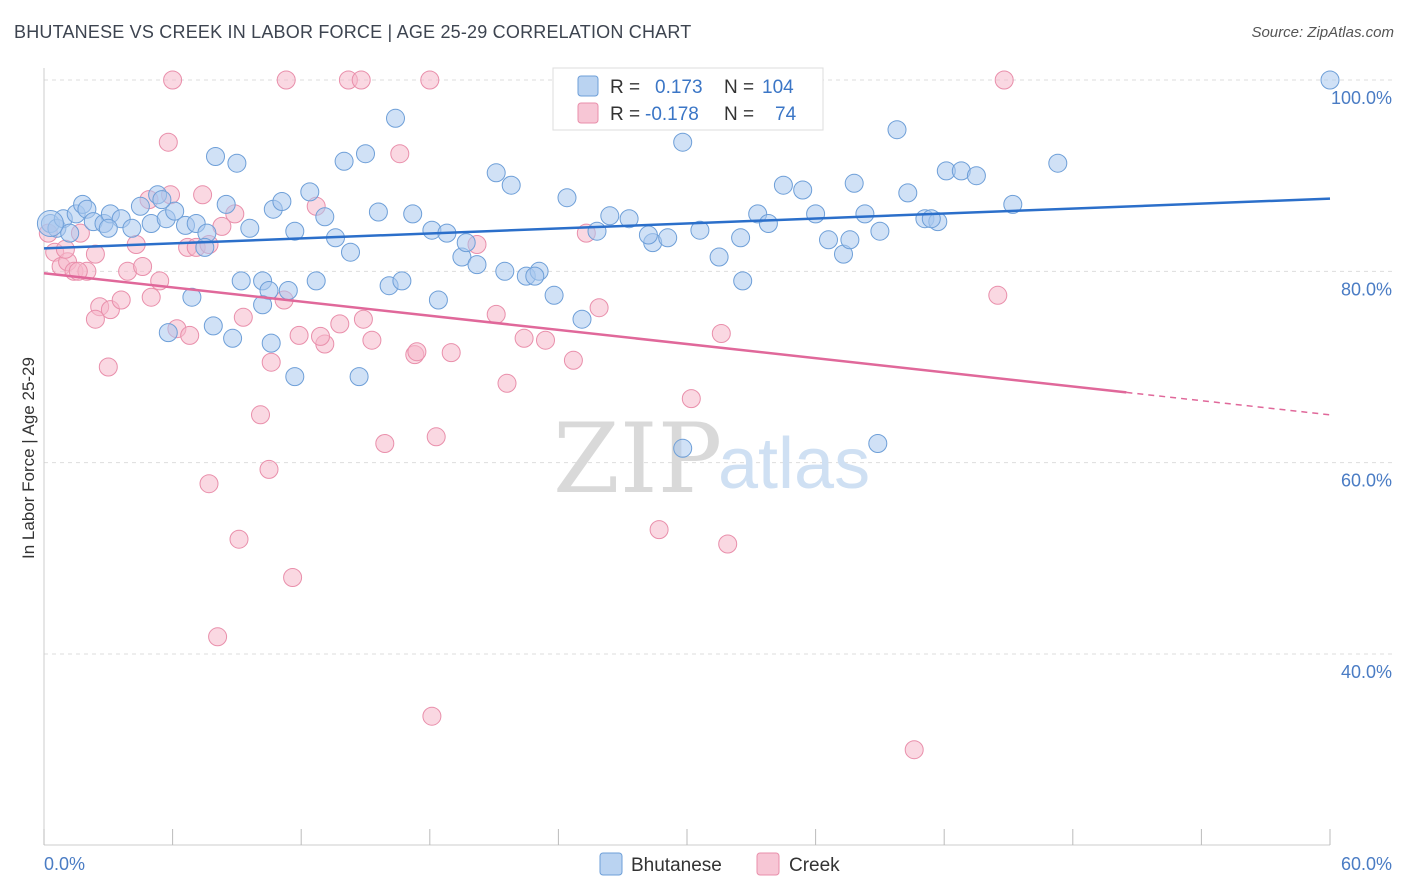 This screenshot has width=1406, height=892. I want to click on watermark: ZIP atlas, so click(711, 459).